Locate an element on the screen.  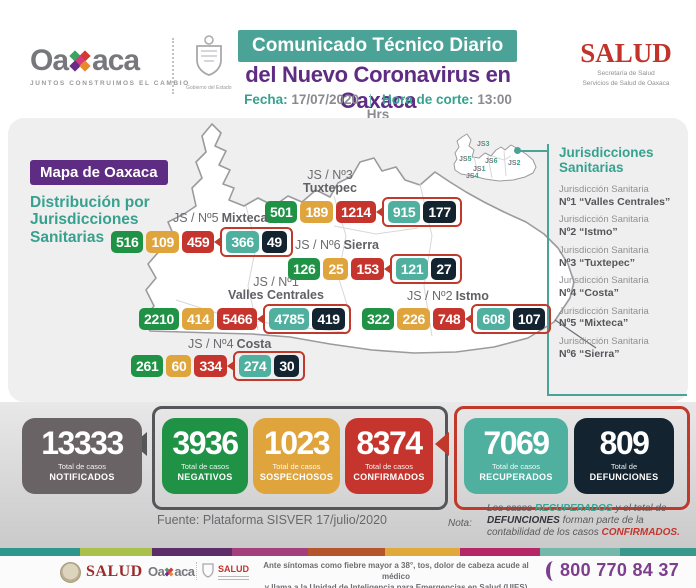
chip-recuperados: 121 is located at coordinates (412, 269).